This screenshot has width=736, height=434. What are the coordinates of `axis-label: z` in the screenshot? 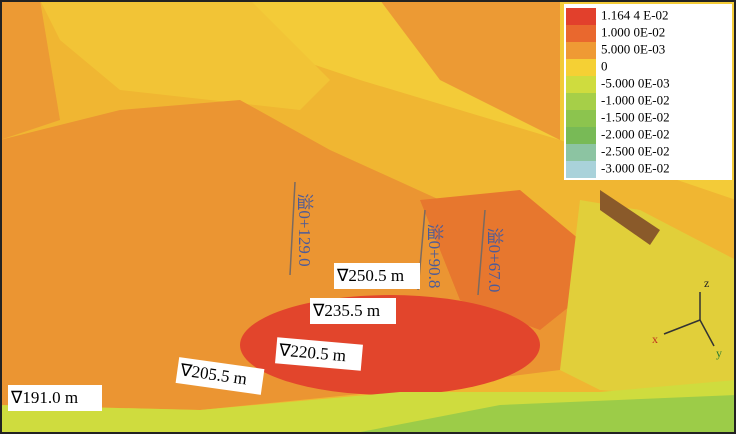 It's located at (706, 283).